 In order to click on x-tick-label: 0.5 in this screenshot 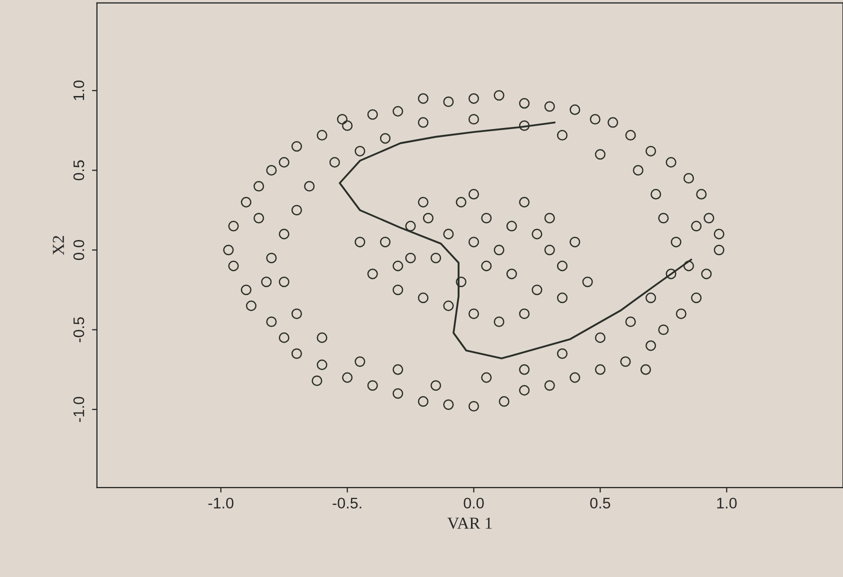, I will do `click(600, 503)`.